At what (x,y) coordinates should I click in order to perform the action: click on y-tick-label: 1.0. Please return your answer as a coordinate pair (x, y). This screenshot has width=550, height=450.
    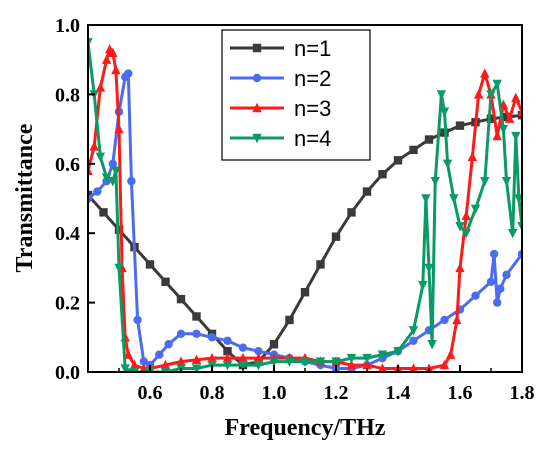
    Looking at the image, I should click on (67, 26).